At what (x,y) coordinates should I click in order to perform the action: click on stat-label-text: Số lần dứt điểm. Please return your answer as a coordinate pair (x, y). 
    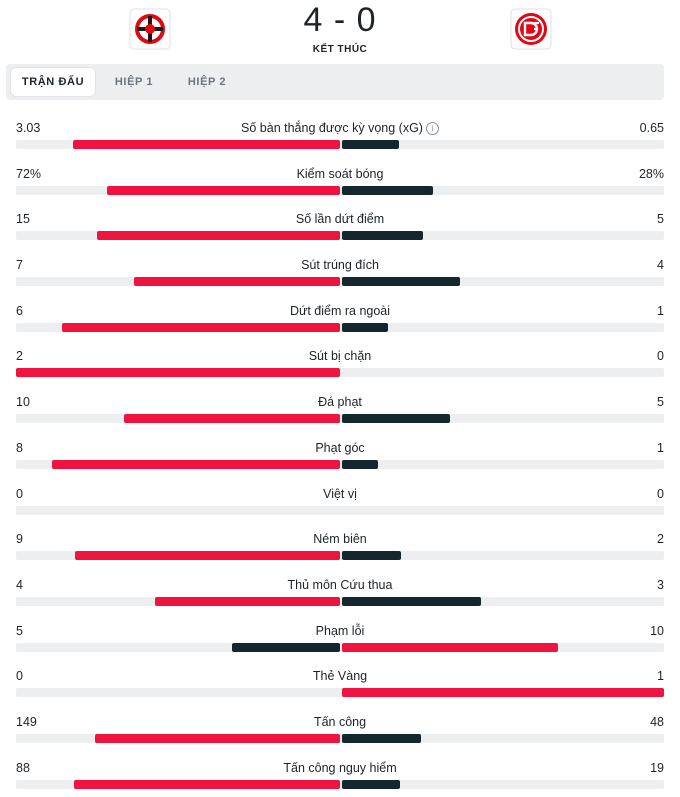
    Looking at the image, I should click on (340, 219).